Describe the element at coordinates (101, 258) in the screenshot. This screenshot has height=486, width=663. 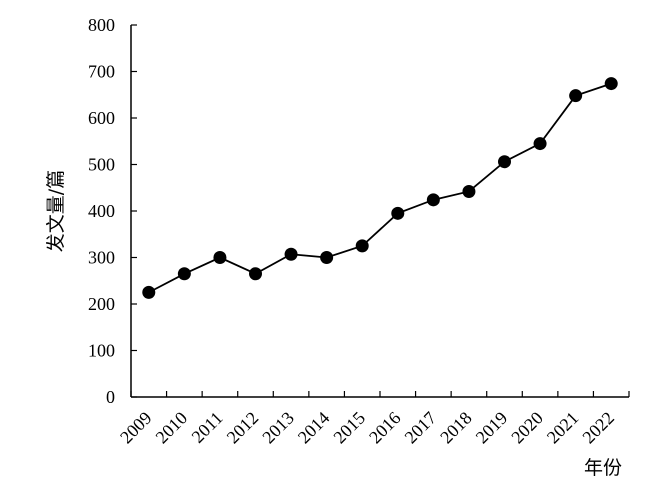
I see `y-tick-label: 300` at that location.